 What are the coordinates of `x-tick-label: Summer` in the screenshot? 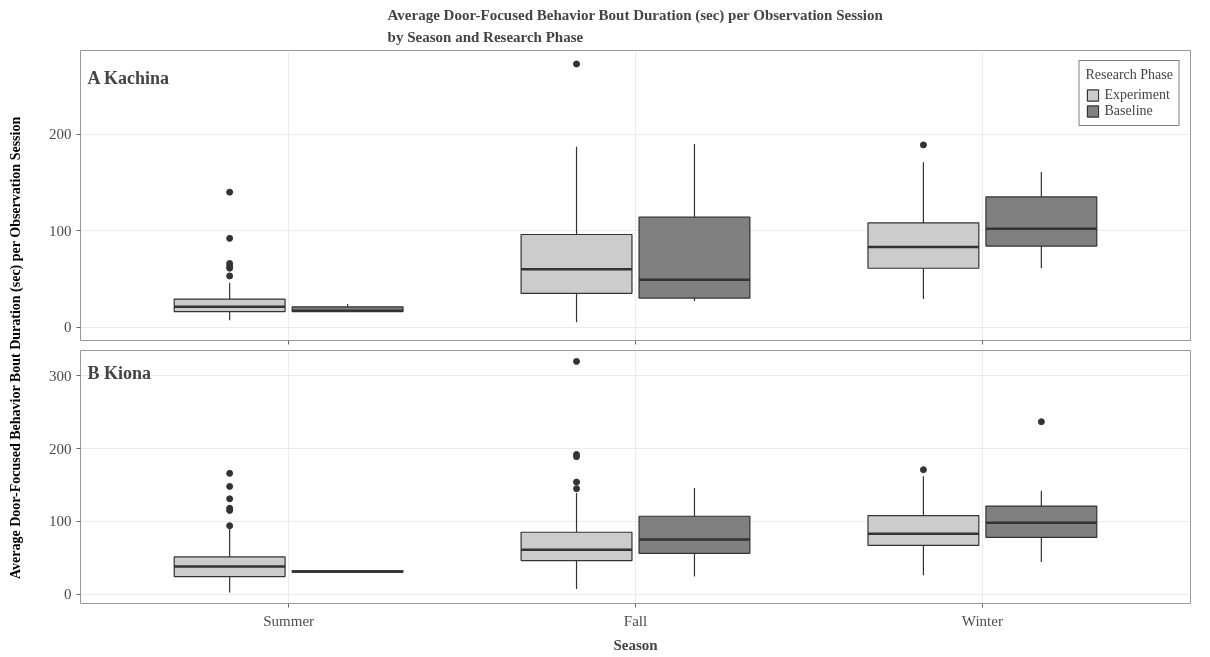 It's located at (289, 620).